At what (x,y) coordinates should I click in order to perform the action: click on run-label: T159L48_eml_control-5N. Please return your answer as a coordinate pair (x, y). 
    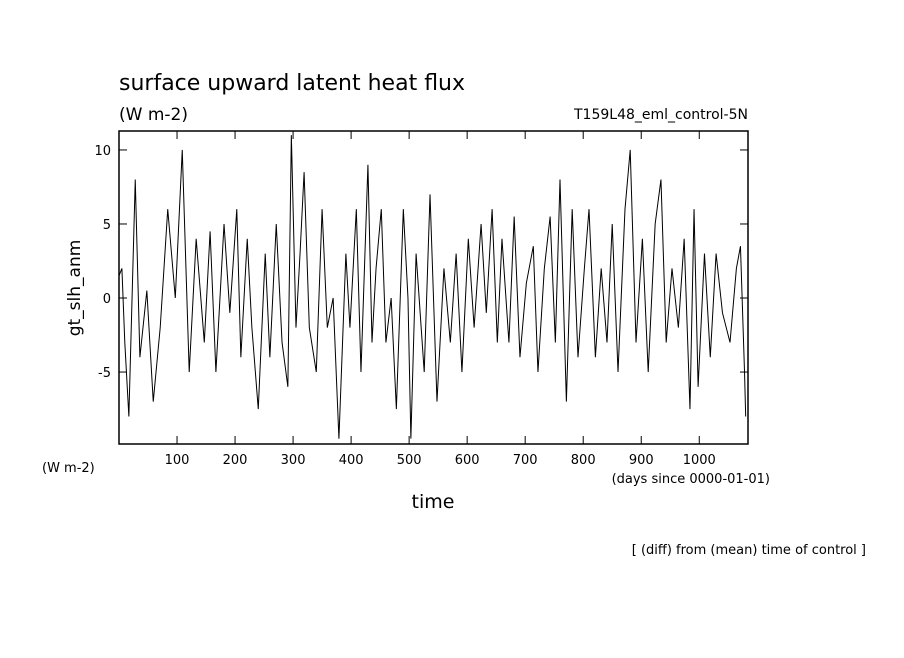
    Looking at the image, I should click on (660, 115).